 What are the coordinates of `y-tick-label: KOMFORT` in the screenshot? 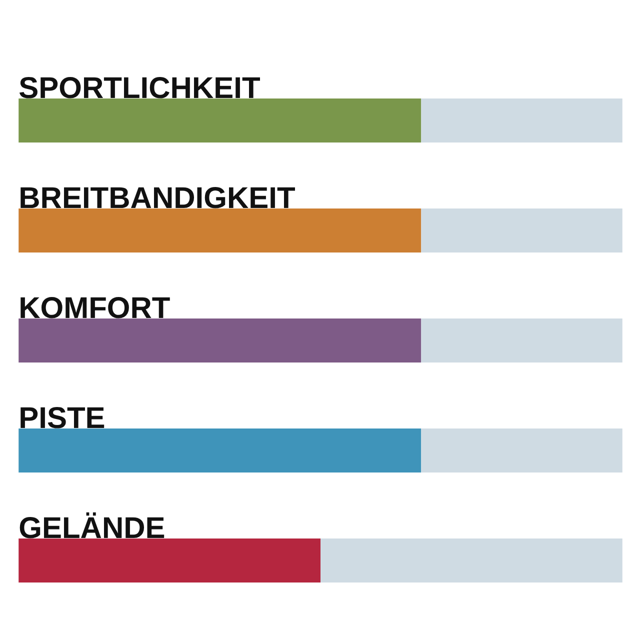 It's located at (94, 309).